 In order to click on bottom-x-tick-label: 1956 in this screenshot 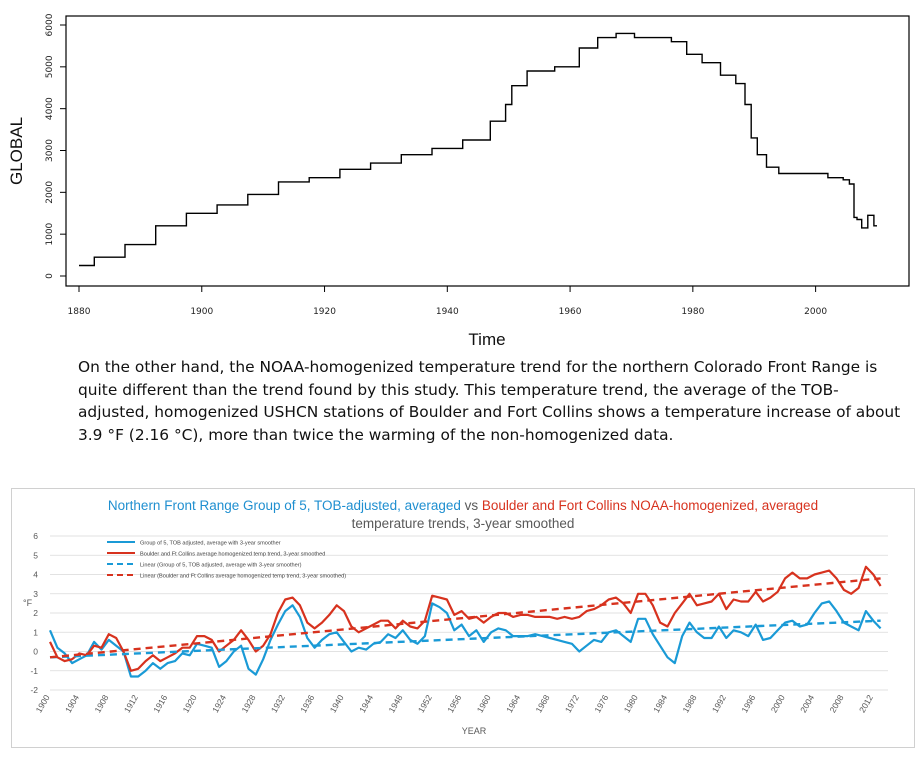, I will do `click(454, 704)`.